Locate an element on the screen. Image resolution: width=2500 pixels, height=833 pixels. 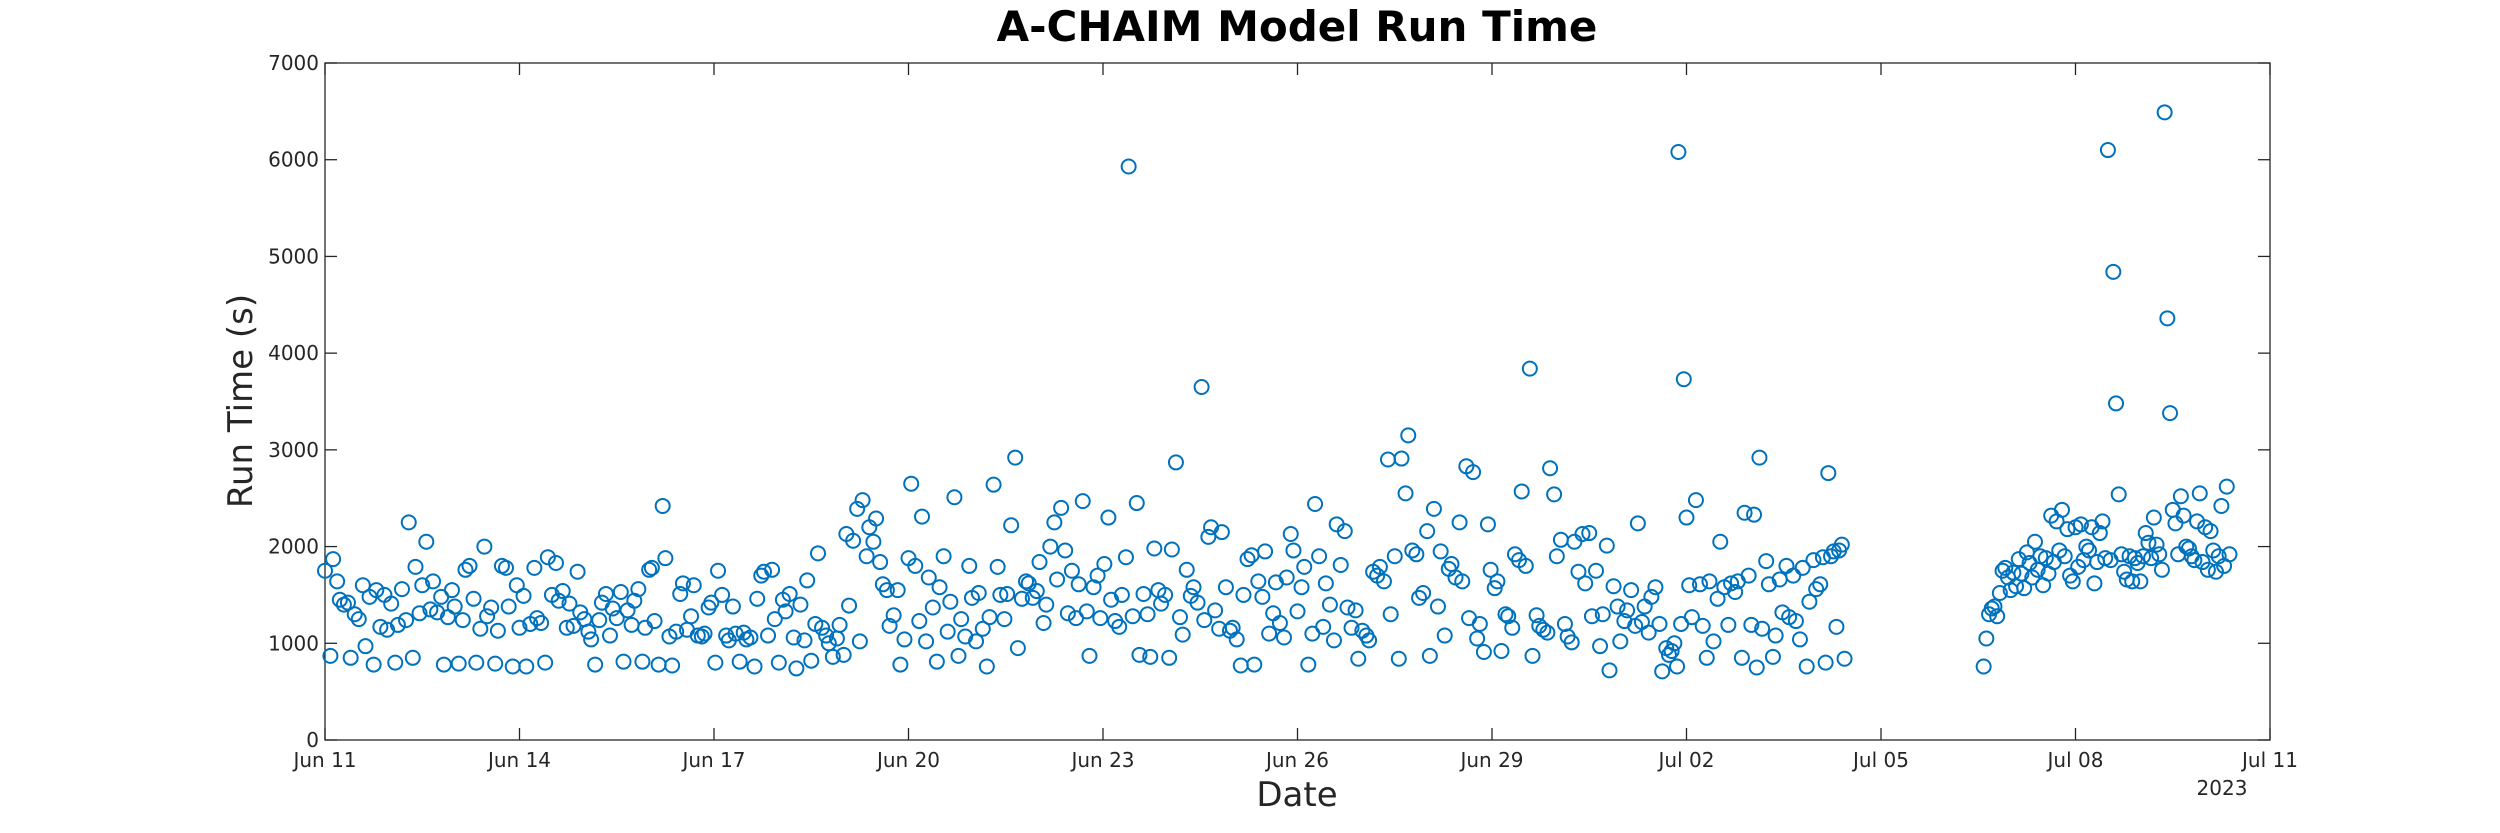
x-tick-label: Jun 20 is located at coordinates (907, 760).